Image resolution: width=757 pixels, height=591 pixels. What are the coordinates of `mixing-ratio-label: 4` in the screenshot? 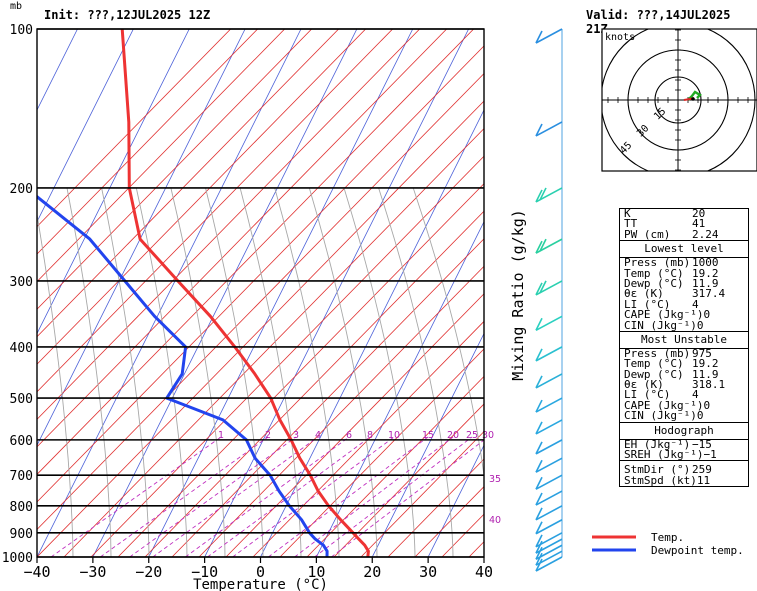 It's located at (318, 435).